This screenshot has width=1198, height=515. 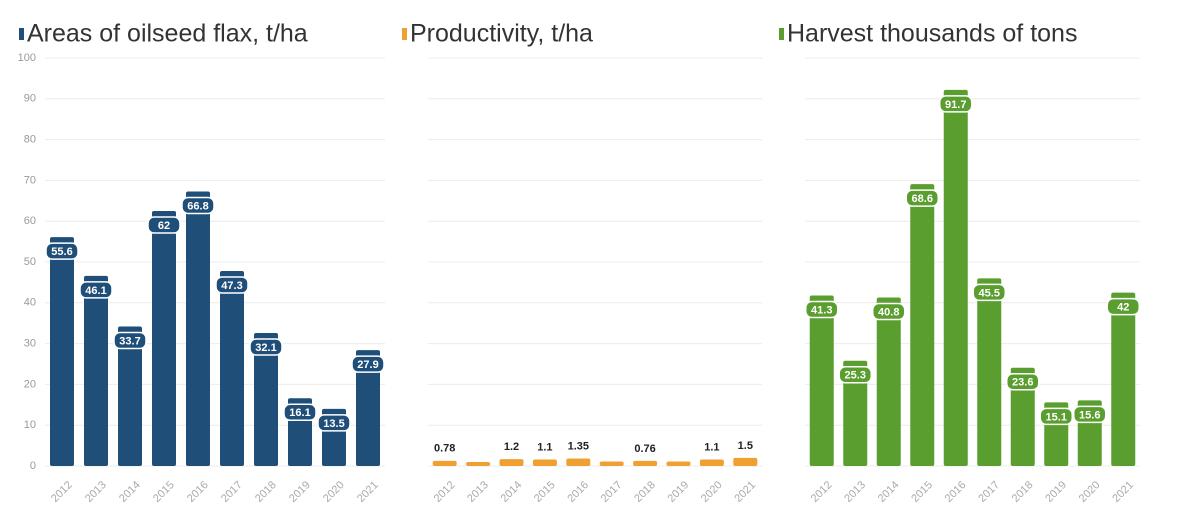 What do you see at coordinates (30, 303) in the screenshot?
I see `y-tick-label: 40` at bounding box center [30, 303].